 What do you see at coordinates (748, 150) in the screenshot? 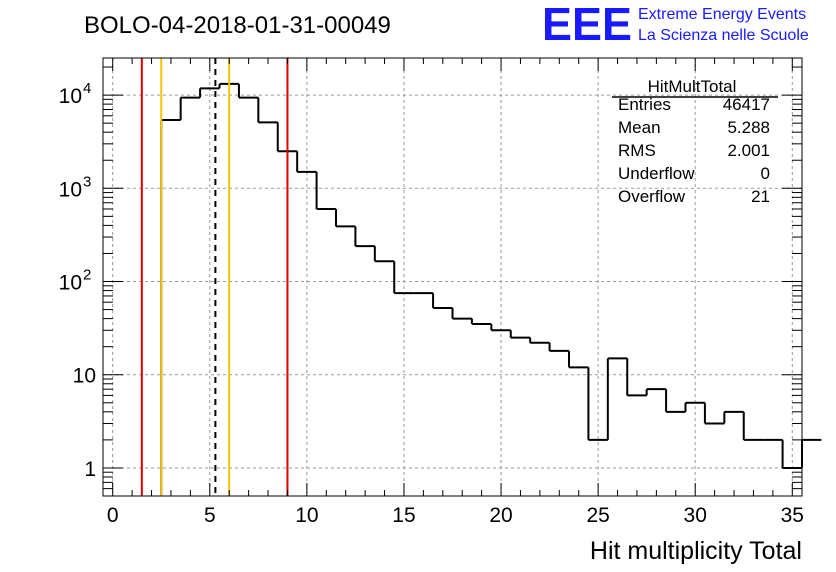
I see `stats-row-value: 2.001` at bounding box center [748, 150].